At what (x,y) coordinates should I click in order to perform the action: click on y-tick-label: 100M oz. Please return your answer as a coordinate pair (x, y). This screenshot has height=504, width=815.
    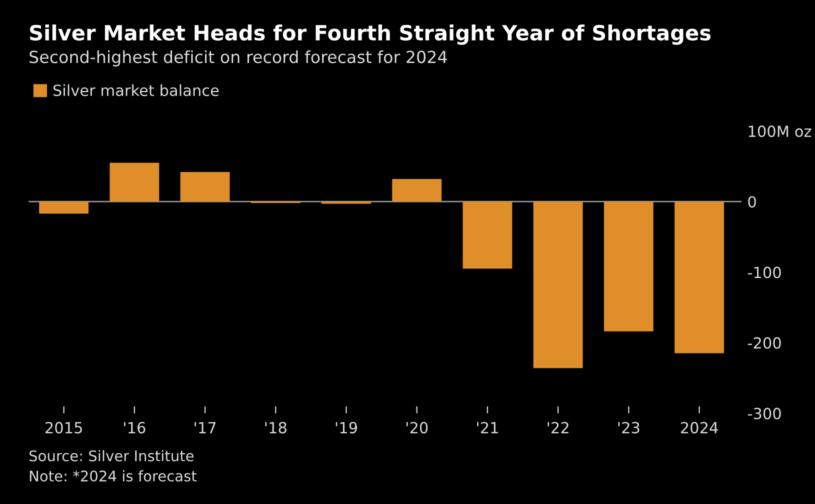
    Looking at the image, I should click on (780, 132).